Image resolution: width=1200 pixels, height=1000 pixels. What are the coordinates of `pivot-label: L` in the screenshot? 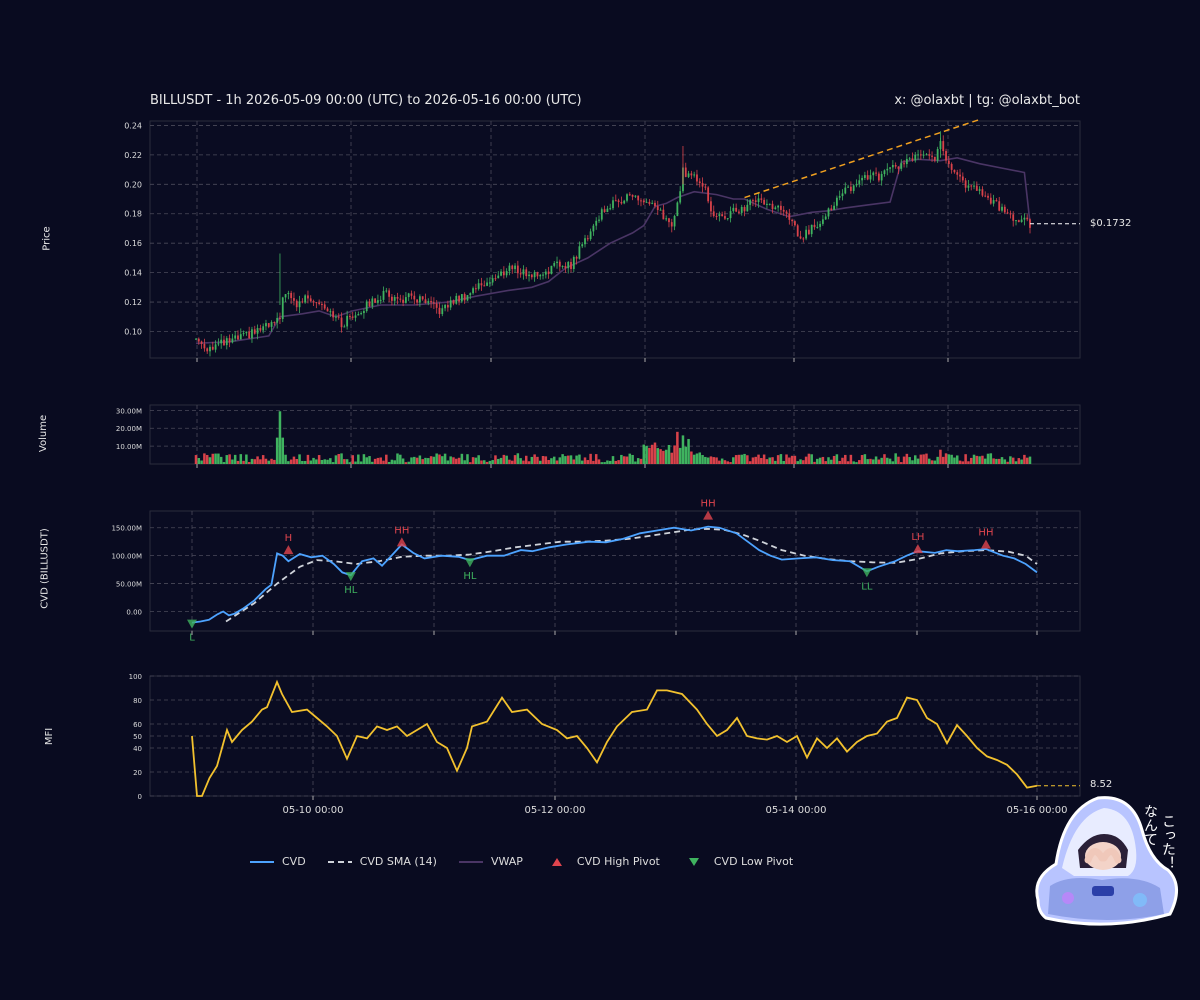 It's located at (192, 638).